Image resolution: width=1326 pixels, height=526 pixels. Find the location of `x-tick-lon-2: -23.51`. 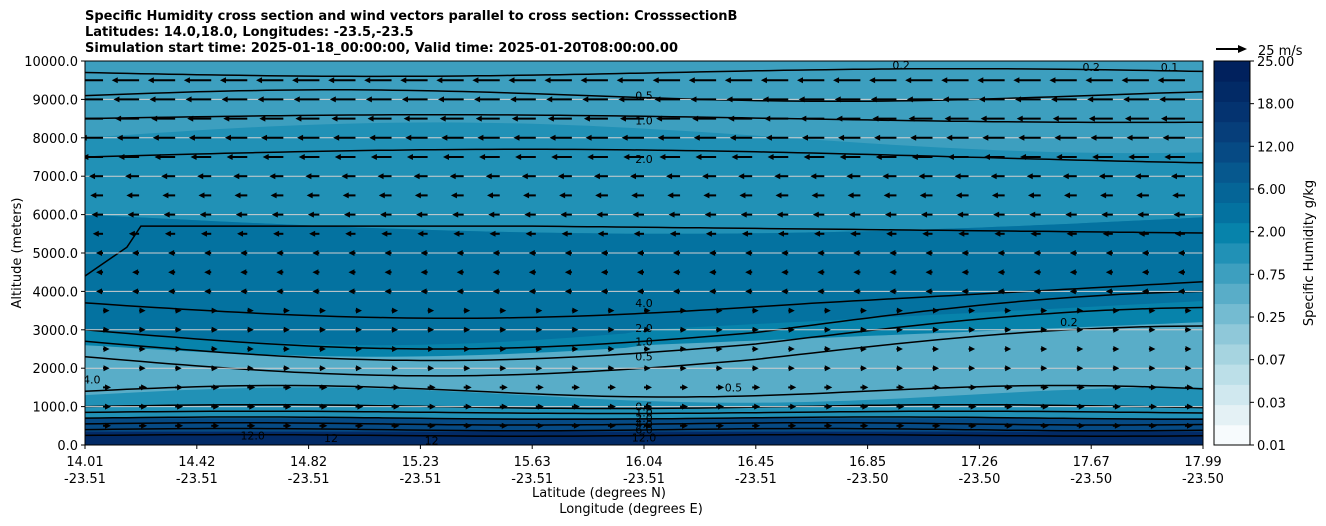

x-tick-lon-2: -23.51 is located at coordinates (309, 479).